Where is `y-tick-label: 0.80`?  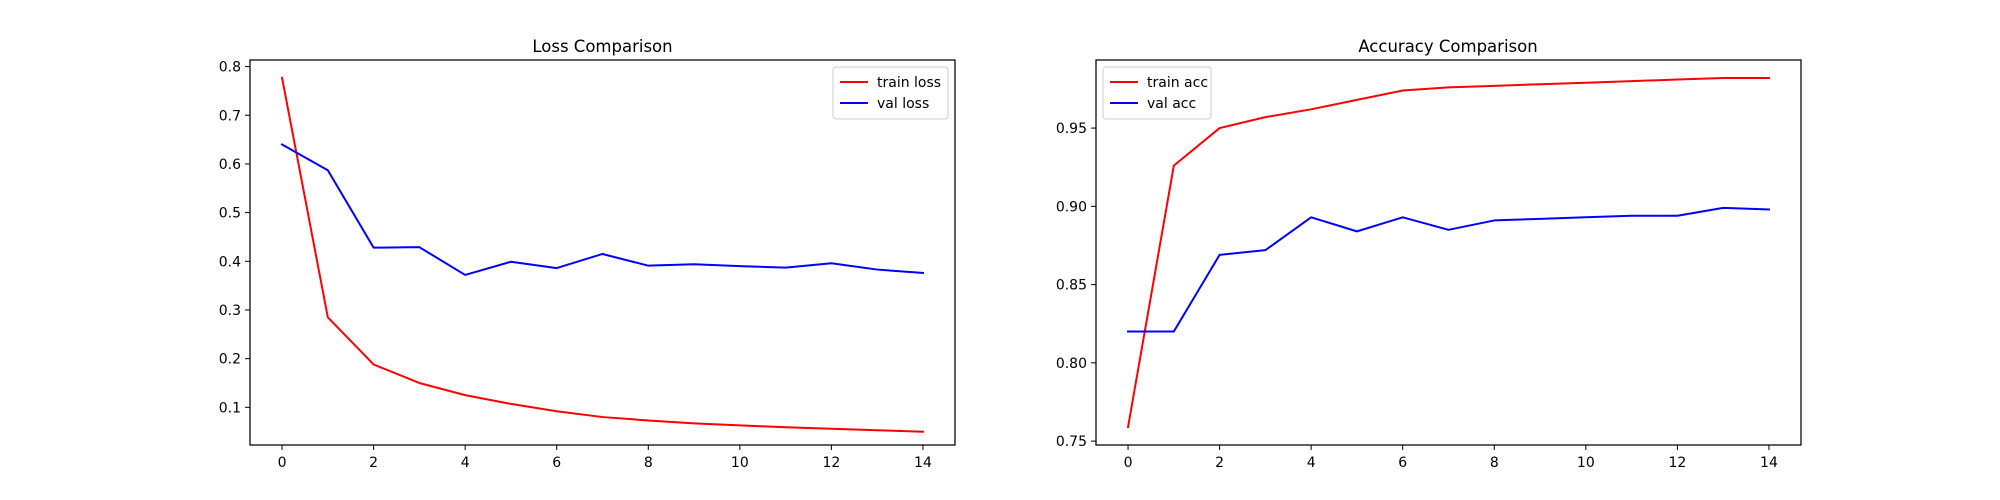
y-tick-label: 0.80 is located at coordinates (1071, 364).